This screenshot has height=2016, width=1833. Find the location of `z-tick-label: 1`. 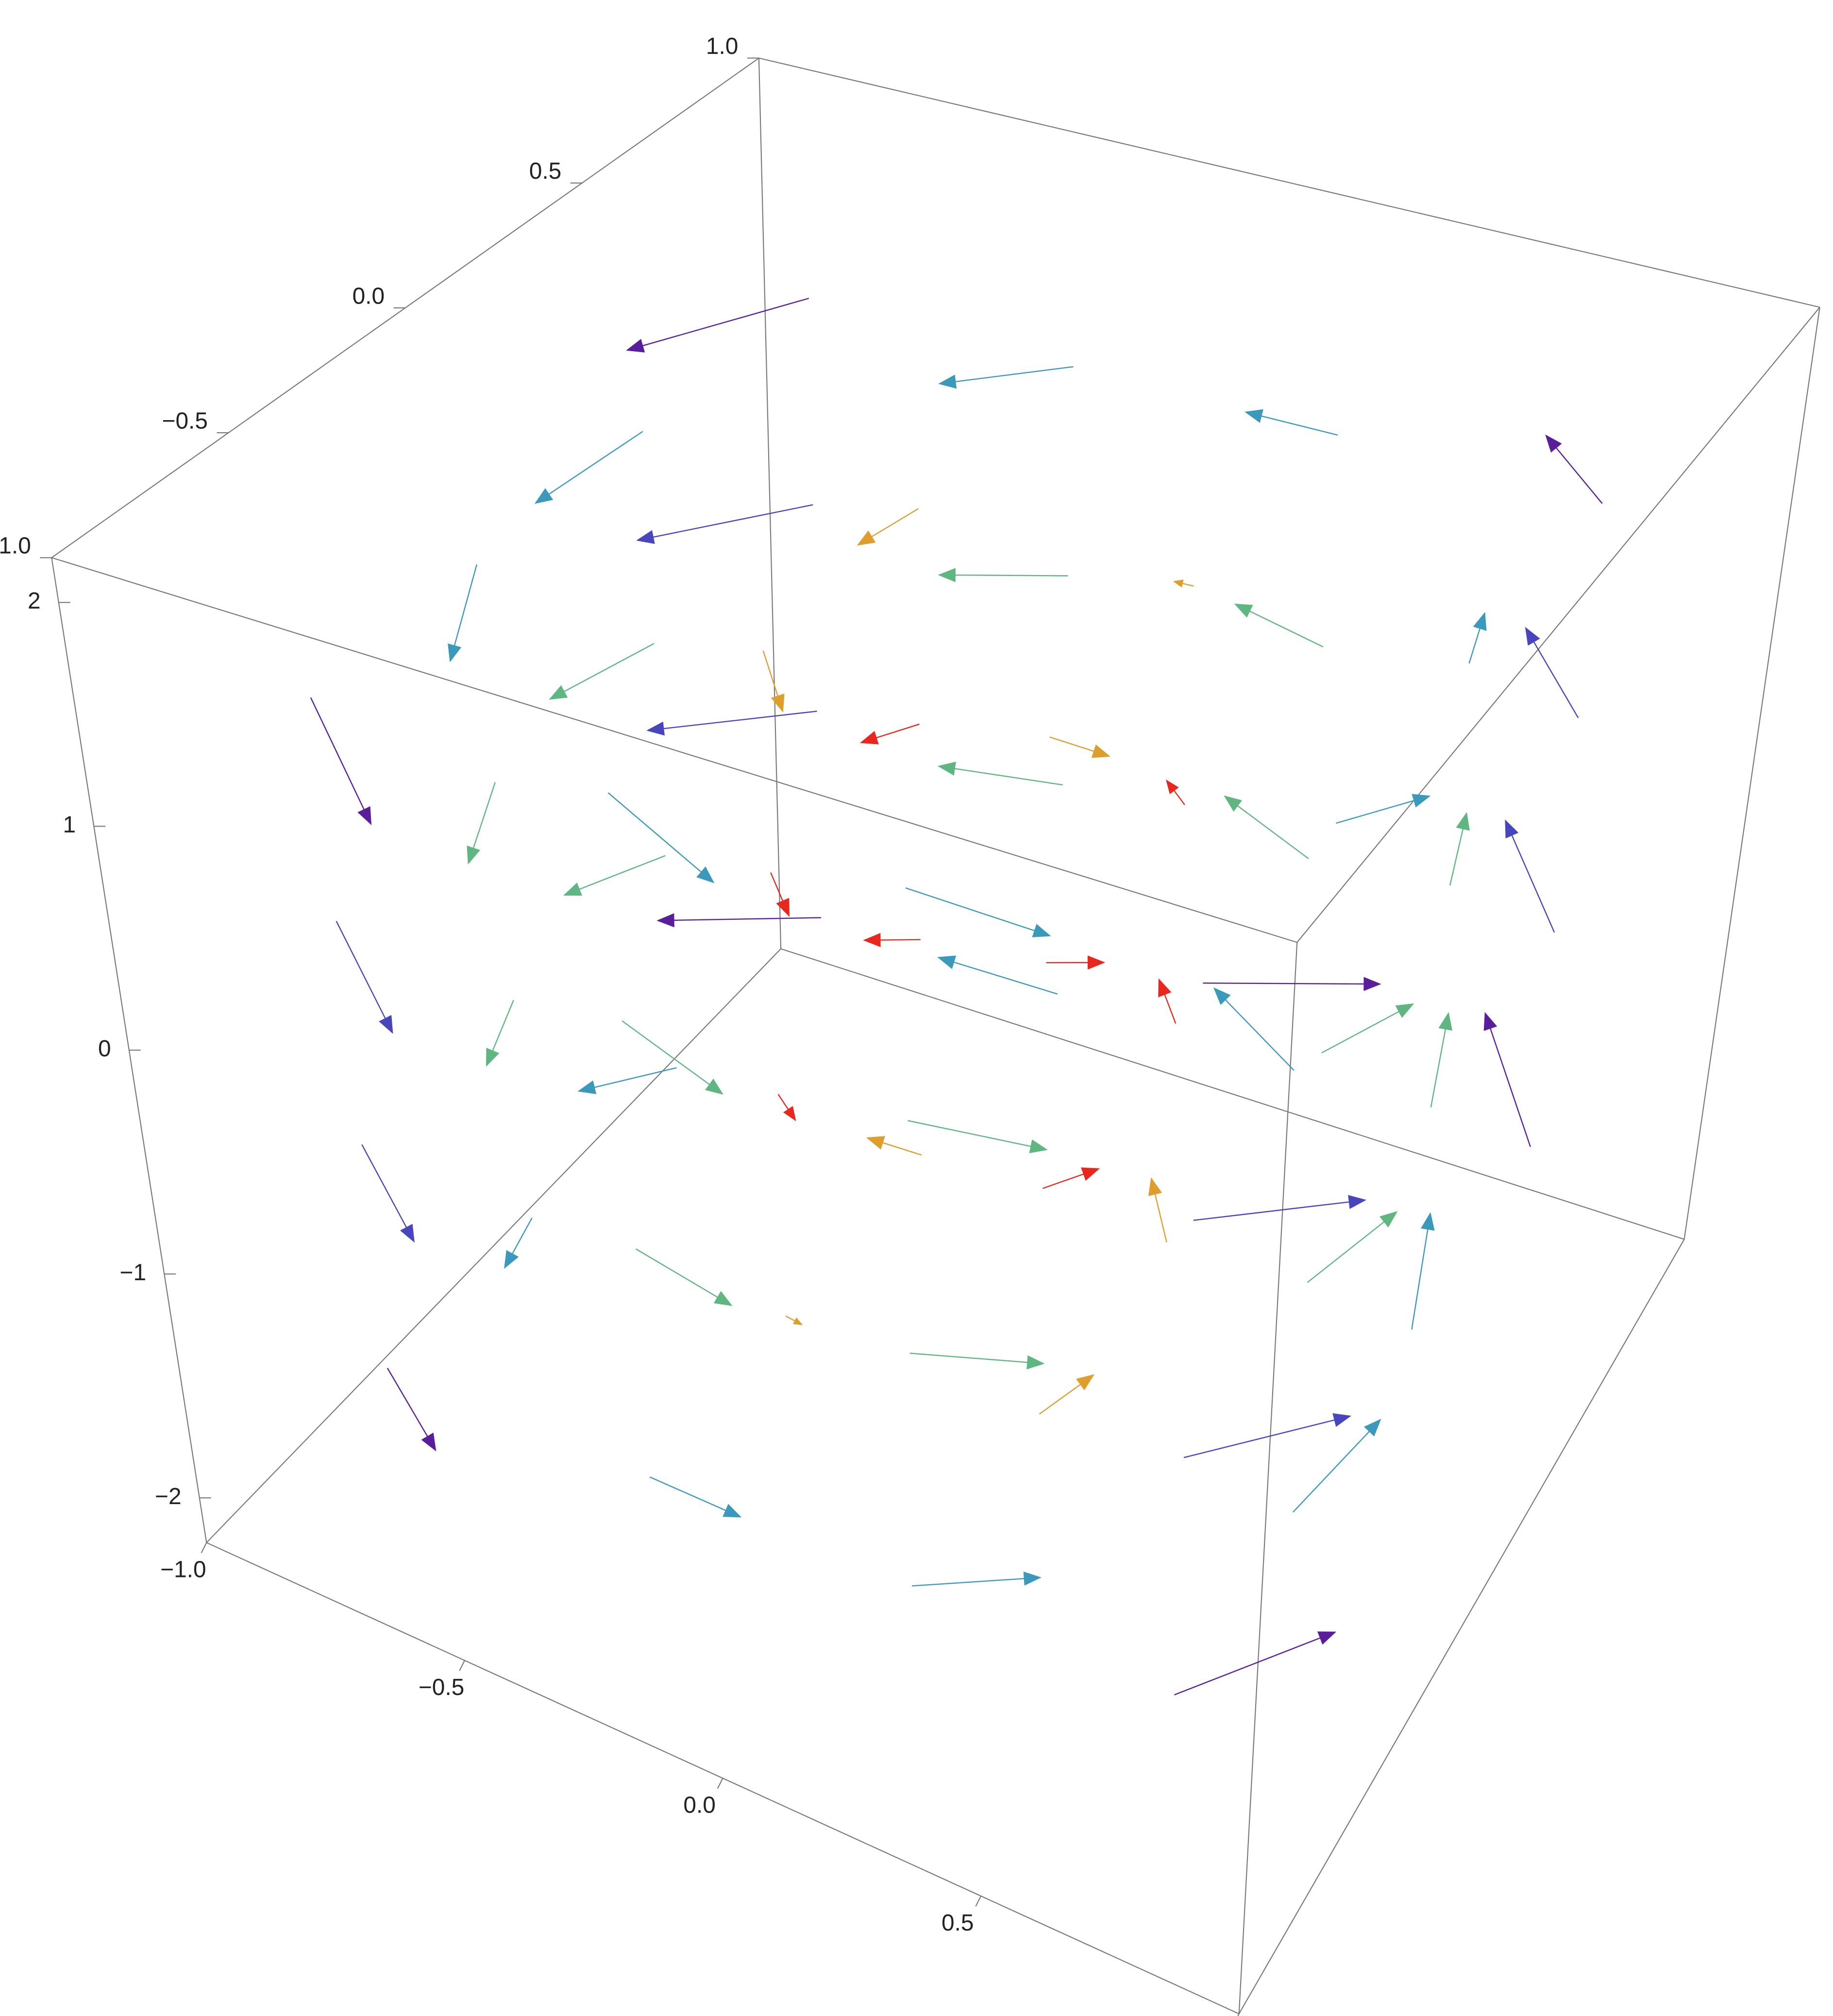

z-tick-label: 1 is located at coordinates (70, 825).